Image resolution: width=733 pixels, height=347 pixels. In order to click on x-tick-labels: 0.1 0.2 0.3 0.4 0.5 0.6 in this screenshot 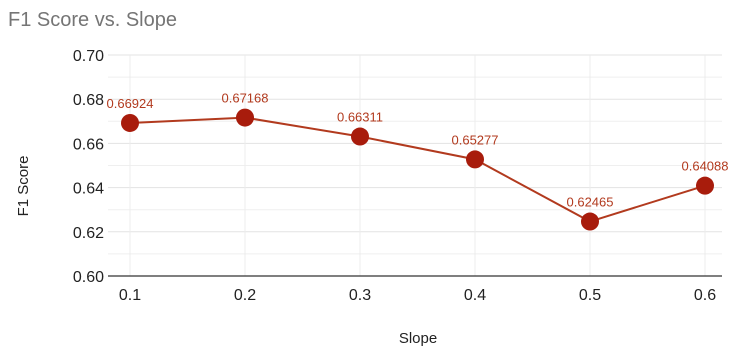, I will do `click(417, 295)`.